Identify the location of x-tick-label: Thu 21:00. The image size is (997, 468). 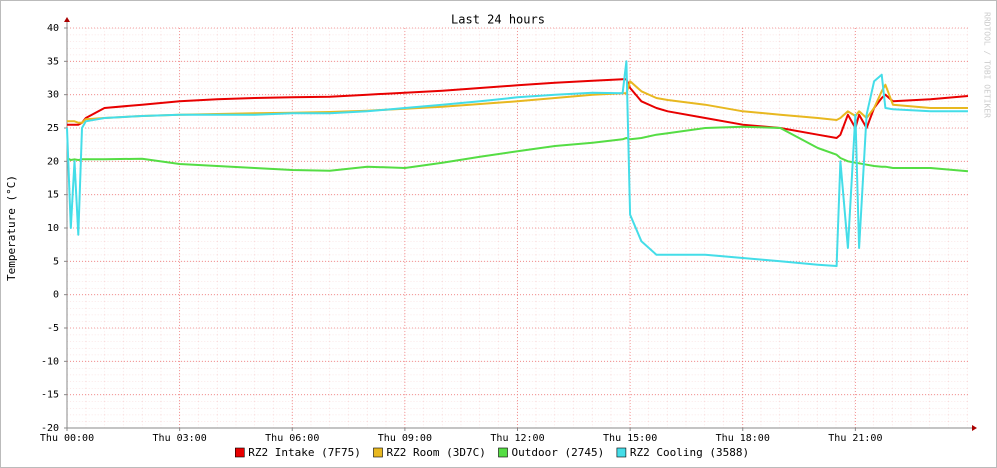
(855, 438).